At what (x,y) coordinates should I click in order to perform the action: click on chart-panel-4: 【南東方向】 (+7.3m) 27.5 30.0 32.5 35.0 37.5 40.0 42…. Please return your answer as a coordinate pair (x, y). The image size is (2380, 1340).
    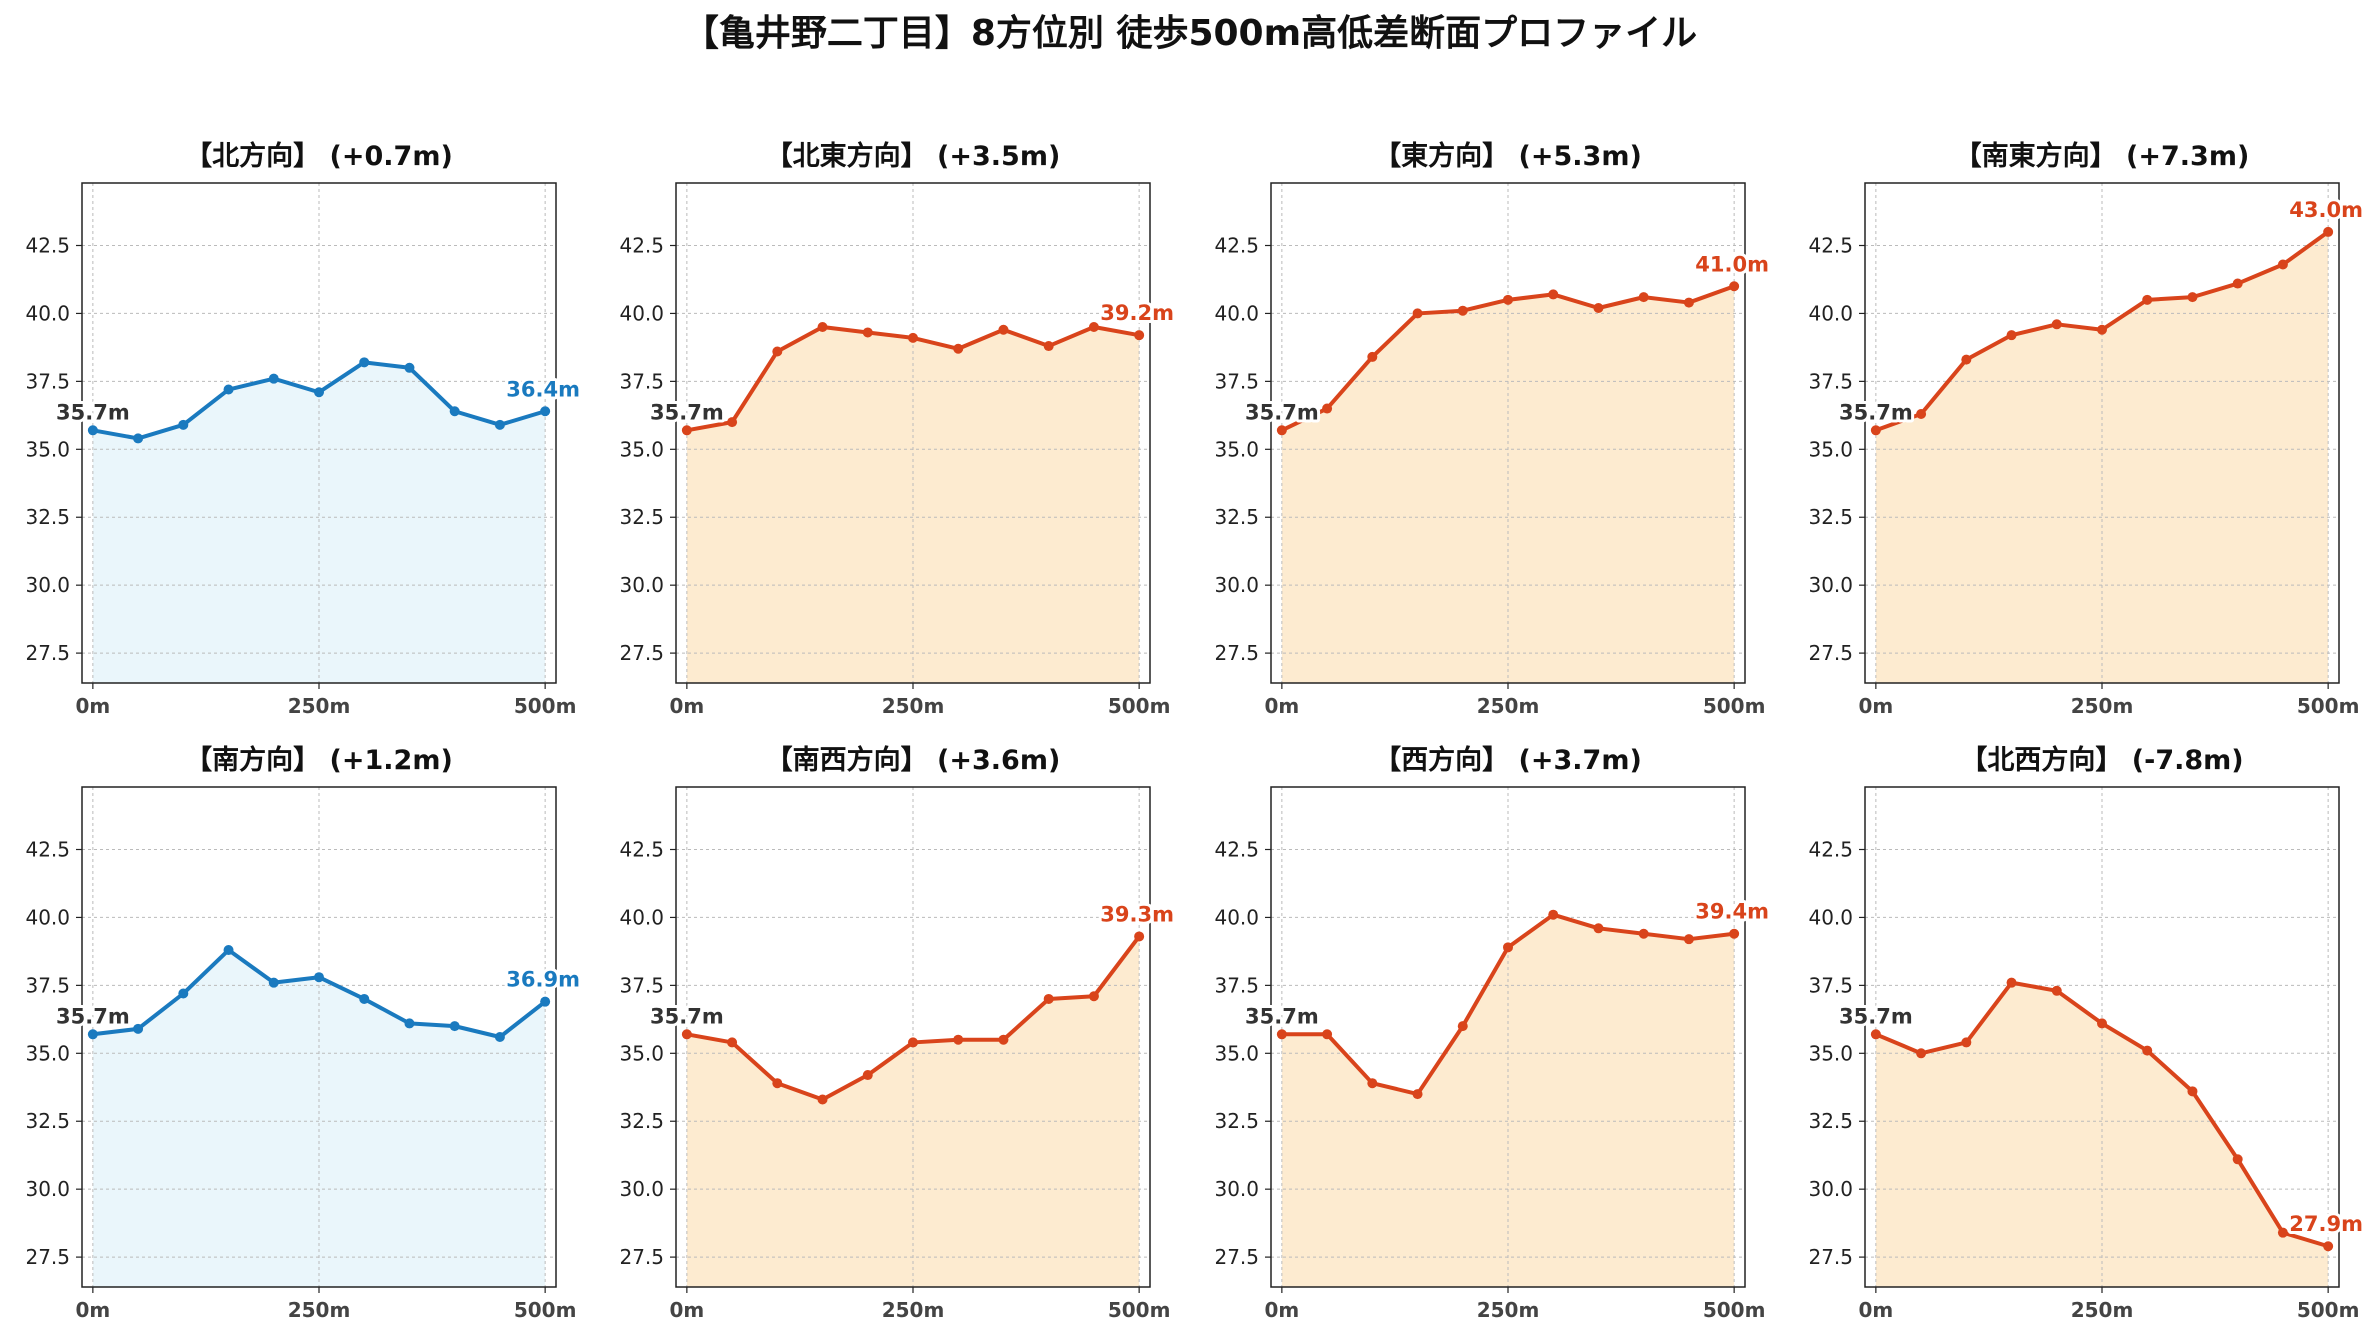
    Looking at the image, I should click on (2087, 429).